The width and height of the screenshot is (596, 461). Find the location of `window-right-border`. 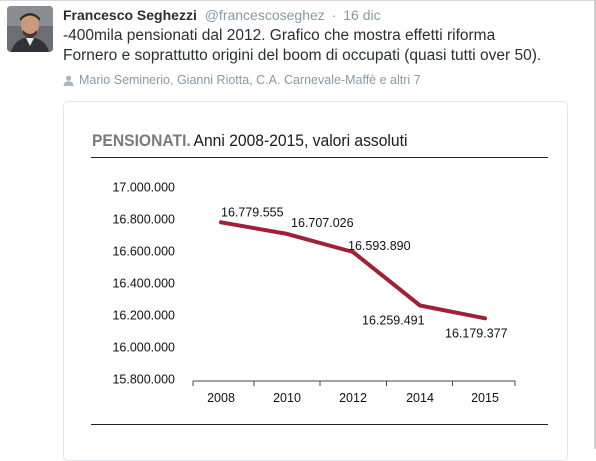

window-right-border is located at coordinates (595, 224).